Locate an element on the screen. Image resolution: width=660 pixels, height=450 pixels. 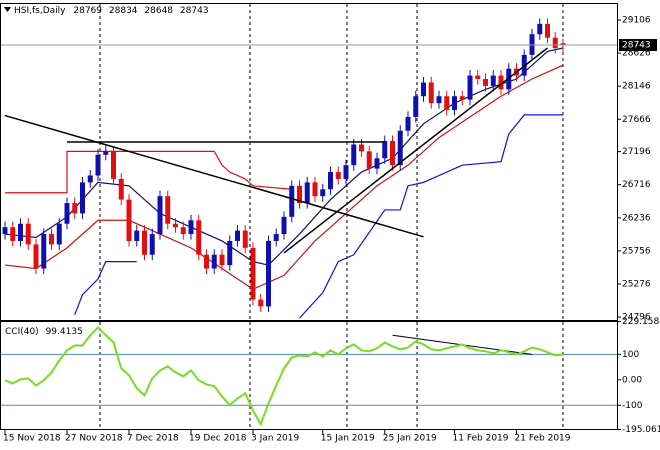
y-tick-label: 28626 is located at coordinates (636, 54).